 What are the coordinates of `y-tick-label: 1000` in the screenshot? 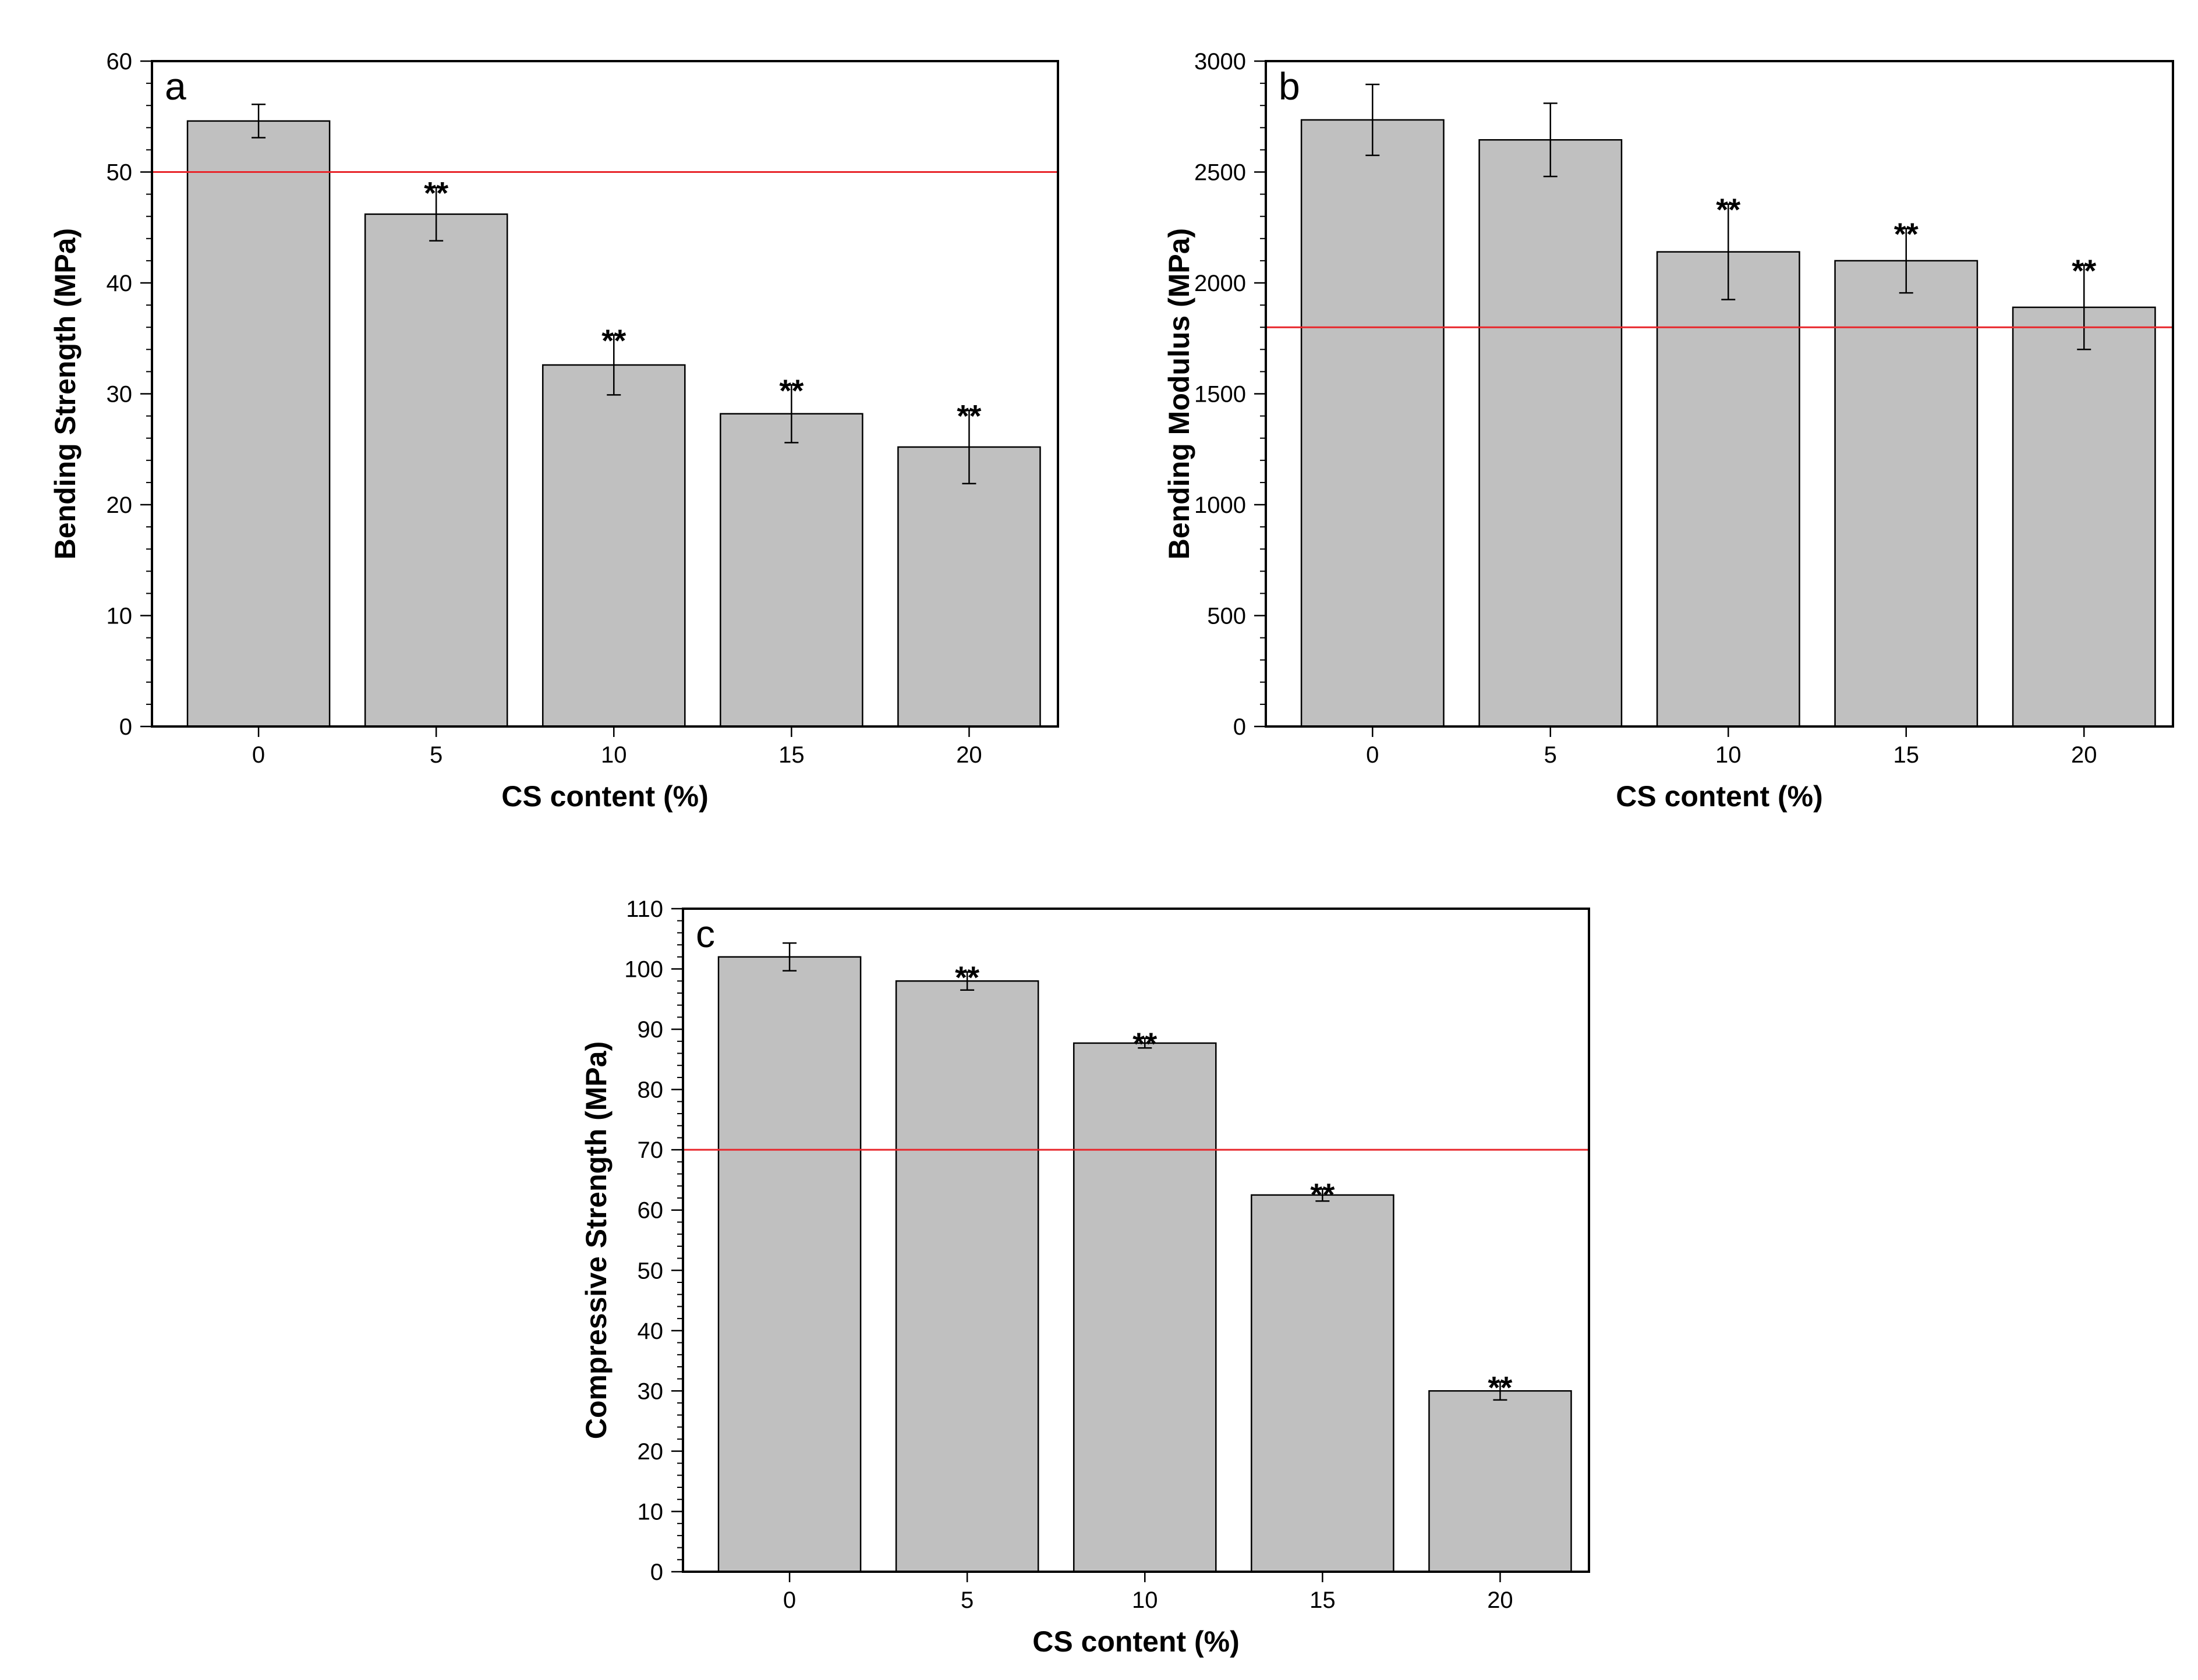 It's located at (1220, 505).